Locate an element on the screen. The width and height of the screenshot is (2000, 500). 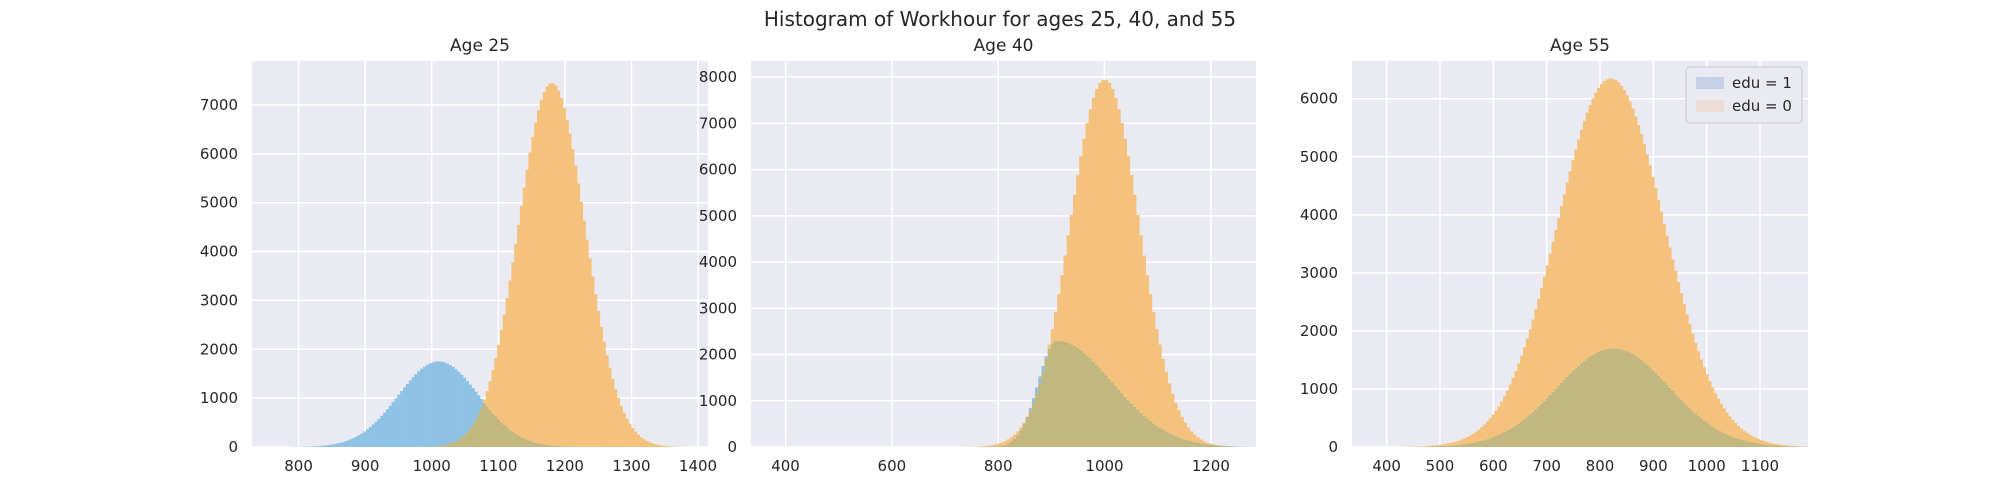
x-tick-label: 1000 is located at coordinates (1104, 466).